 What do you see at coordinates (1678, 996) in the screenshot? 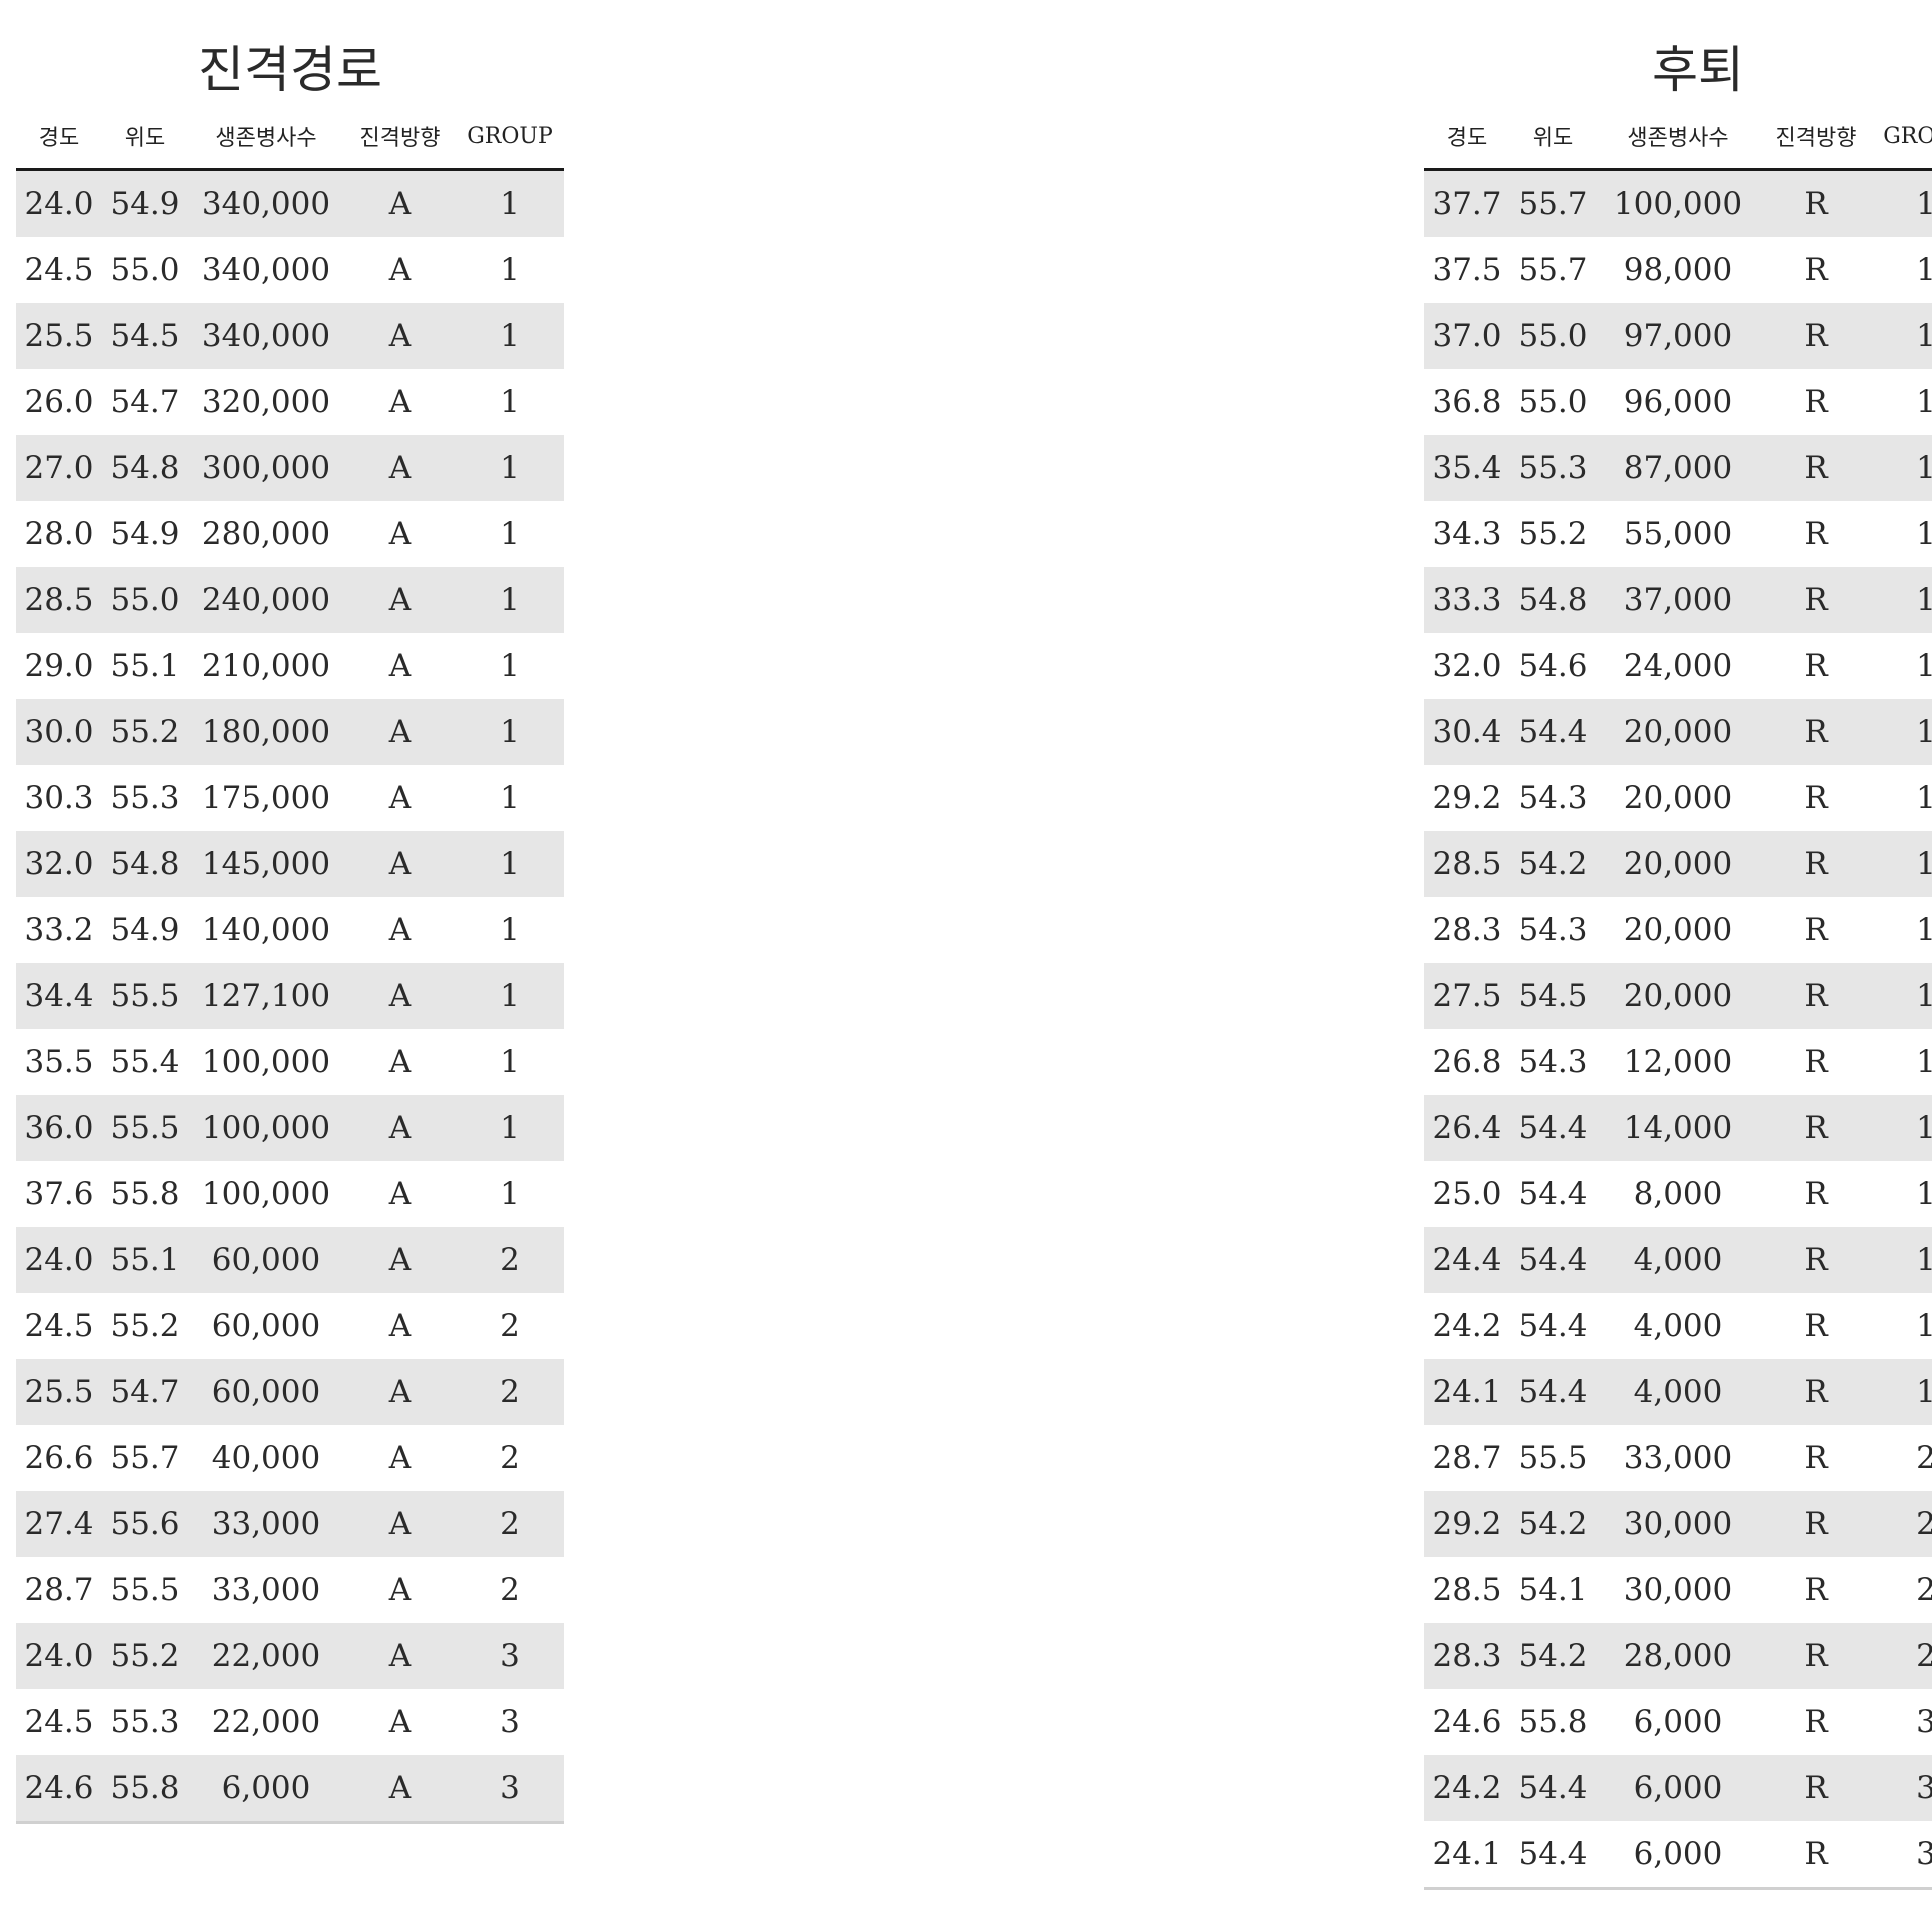
I see `table-row: 27.5 54.5 20,000 R 1` at bounding box center [1678, 996].